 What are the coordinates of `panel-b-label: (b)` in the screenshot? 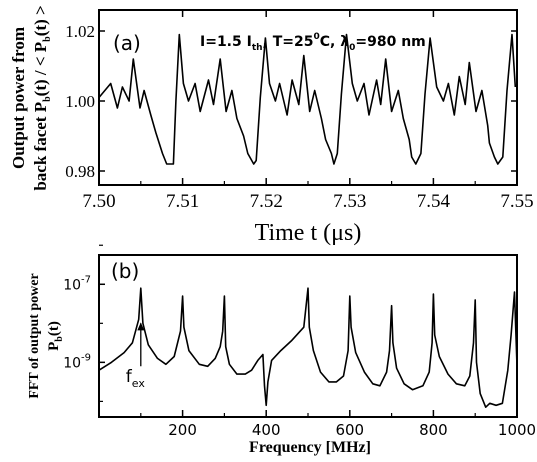 It's located at (125, 271).